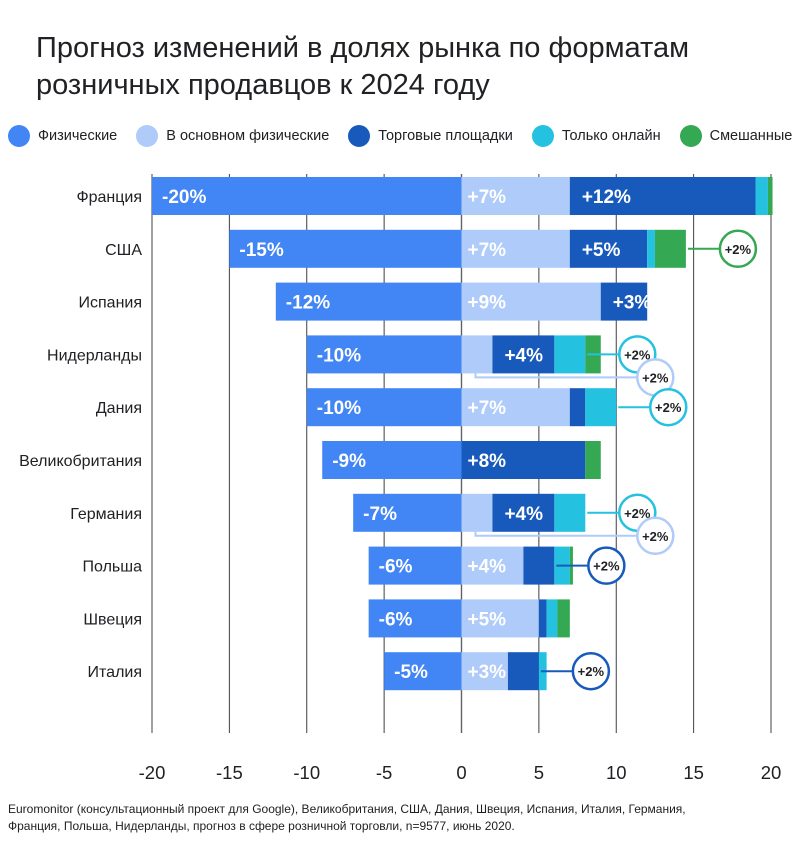 Image resolution: width=800 pixels, height=850 pixels. Describe the element at coordinates (152, 772) in the screenshot. I see `x-tick-label: -20` at that location.